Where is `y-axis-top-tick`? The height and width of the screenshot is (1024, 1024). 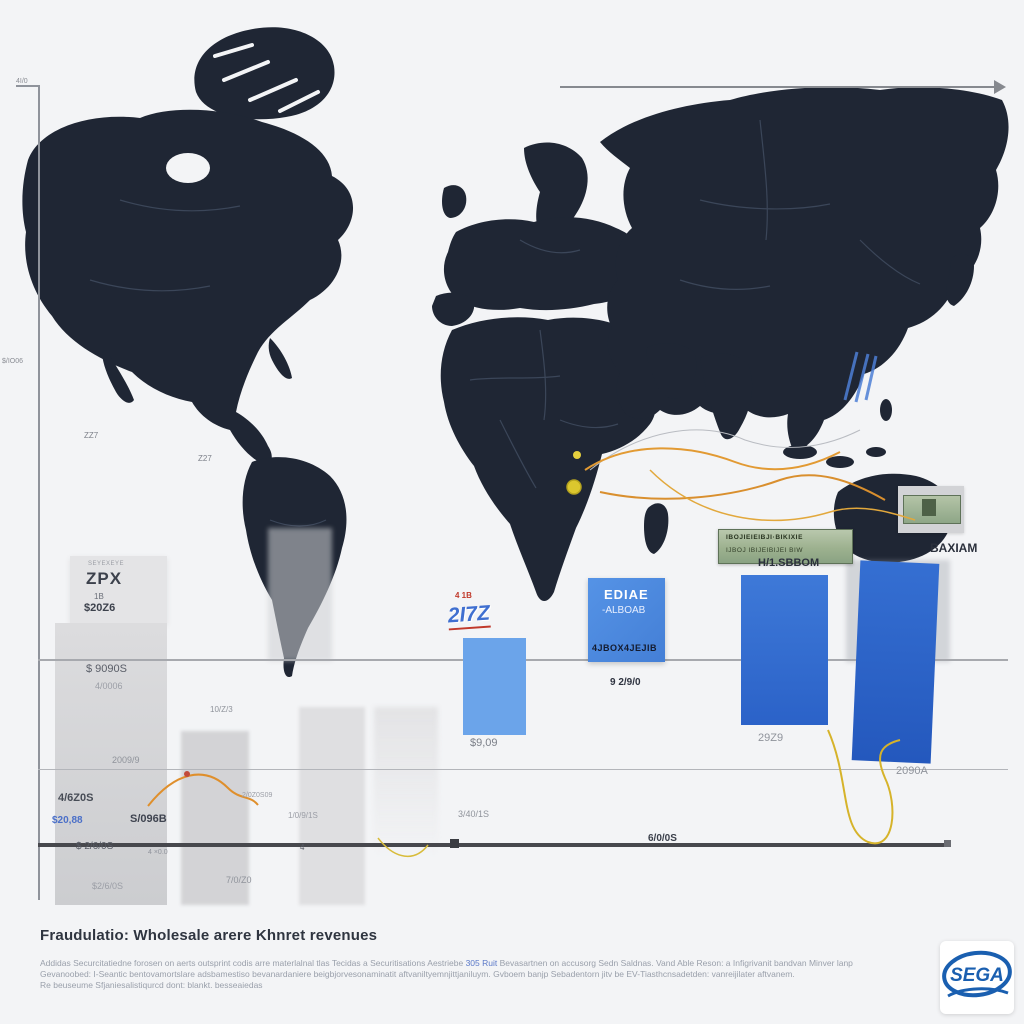 y-axis-top-tick is located at coordinates (28, 86).